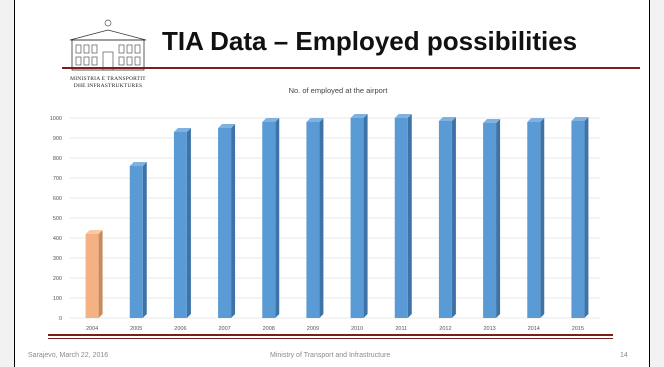 This screenshot has width=664, height=367. I want to click on chart-title: No. of employed at the airport, so click(339, 90).